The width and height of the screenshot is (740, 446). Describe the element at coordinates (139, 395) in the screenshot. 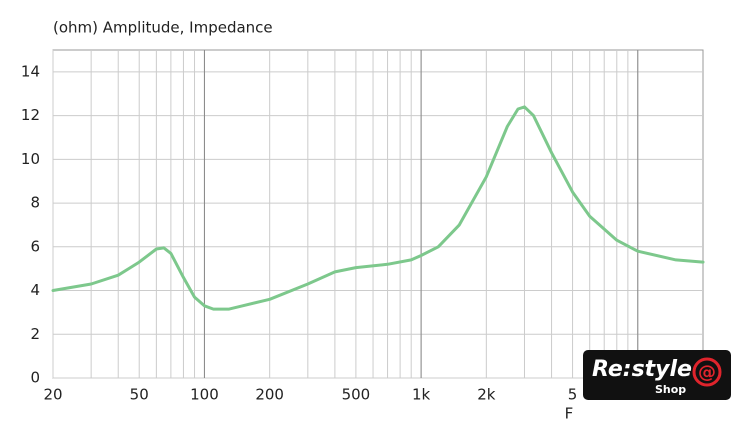

I see `x-tick-label: 50` at that location.